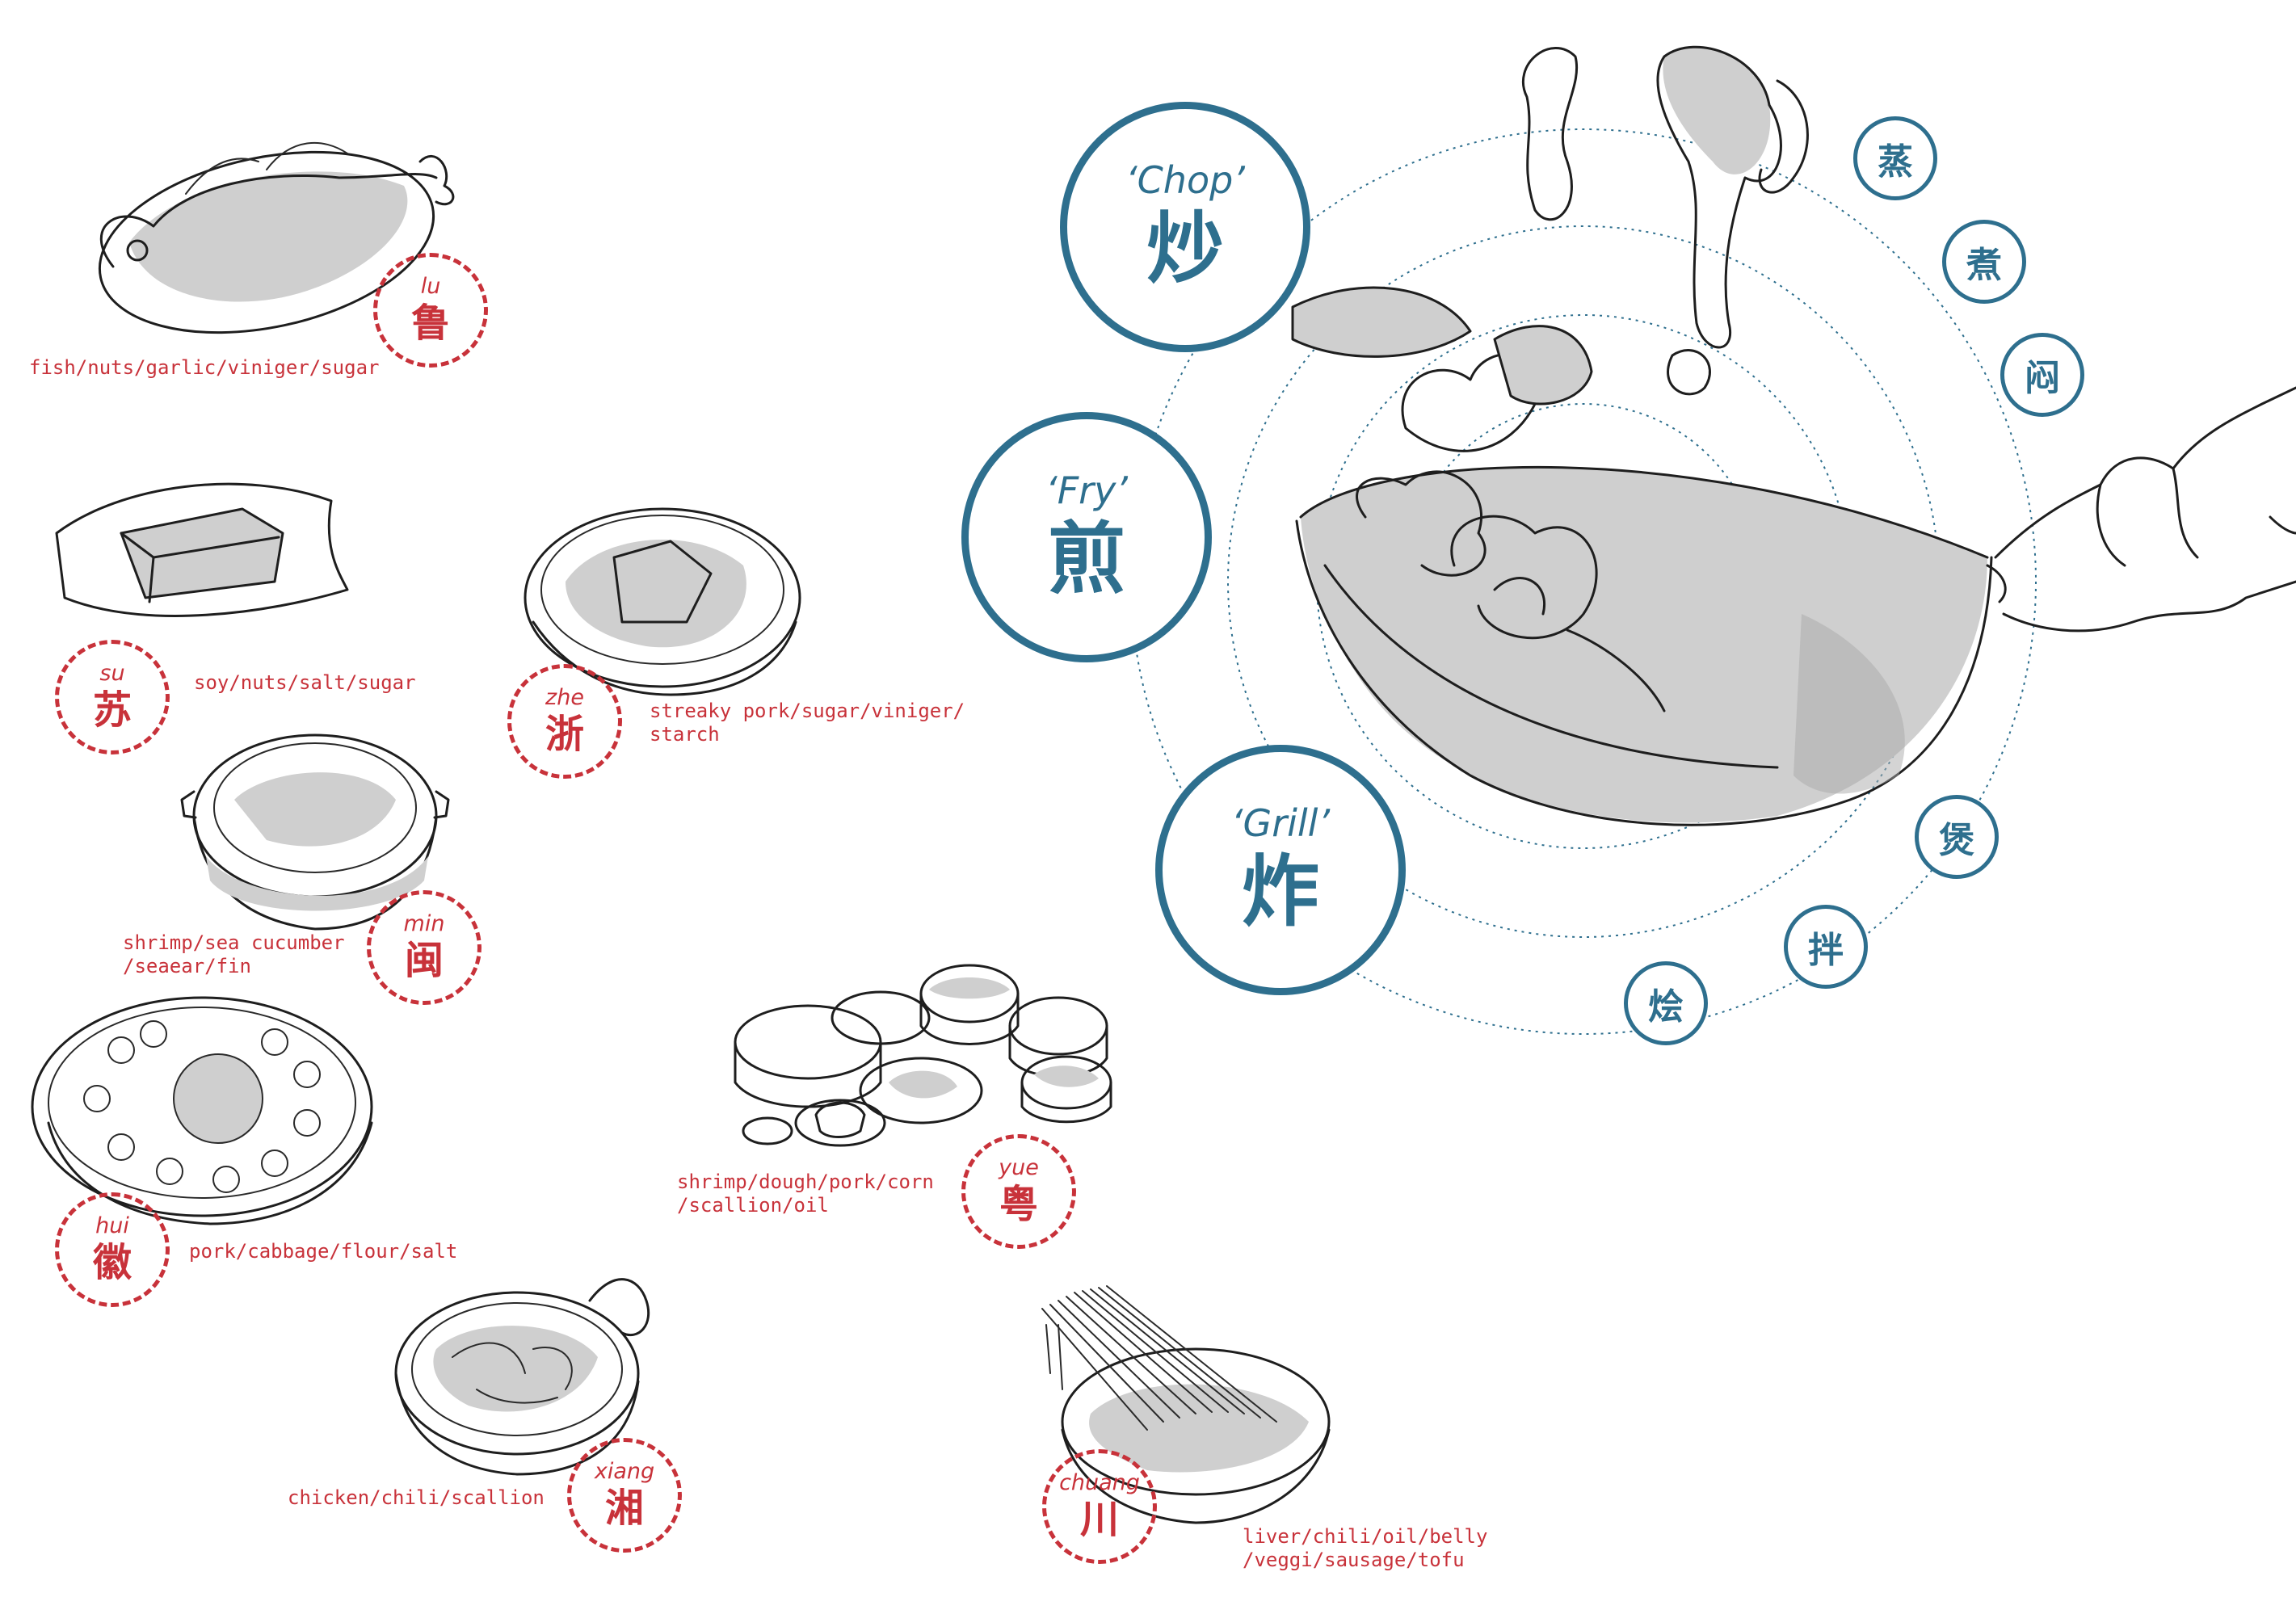 The image size is (2296, 1614). Describe the element at coordinates (1186, 1404) in the screenshot. I see `noodle-bowl-icon` at that location.